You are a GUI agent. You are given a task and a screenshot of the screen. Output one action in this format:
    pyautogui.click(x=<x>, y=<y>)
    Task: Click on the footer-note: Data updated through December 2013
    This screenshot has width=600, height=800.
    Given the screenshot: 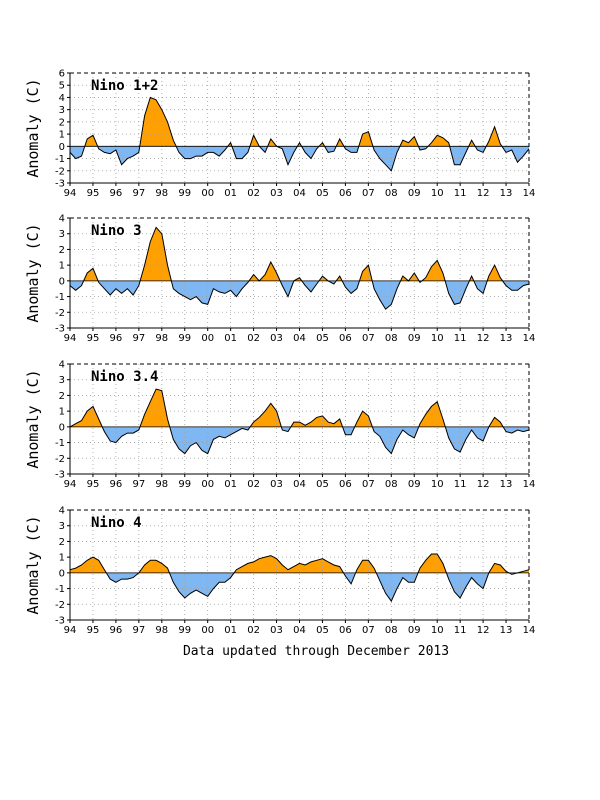 What is the action you would take?
    pyautogui.click(x=316, y=651)
    